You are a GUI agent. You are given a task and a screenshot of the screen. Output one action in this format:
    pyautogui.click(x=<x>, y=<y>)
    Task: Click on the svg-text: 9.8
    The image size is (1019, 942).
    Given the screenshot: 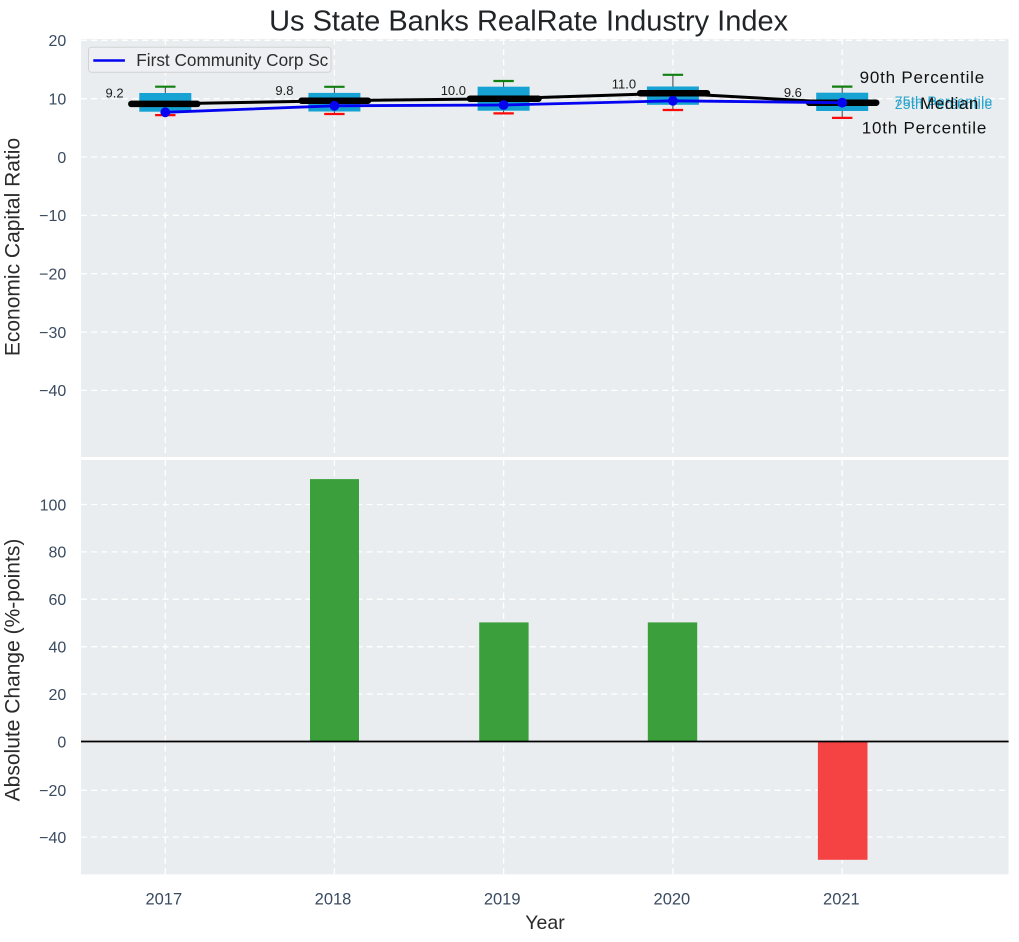 What is the action you would take?
    pyautogui.click(x=284, y=90)
    